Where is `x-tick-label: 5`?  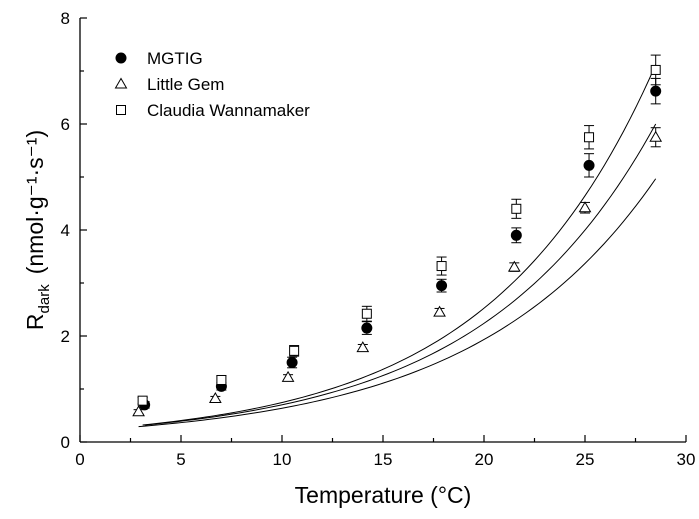
x-tick-label: 5 is located at coordinates (180, 459).